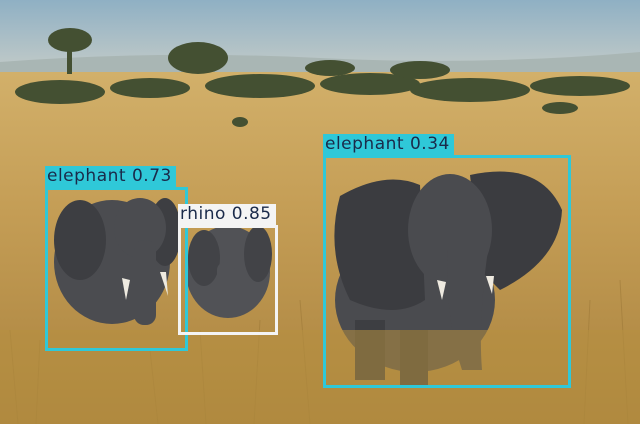 This screenshot has height=424, width=640. Describe the element at coordinates (110, 176) in the screenshot. I see `detection-label: elephant 0.73` at that location.